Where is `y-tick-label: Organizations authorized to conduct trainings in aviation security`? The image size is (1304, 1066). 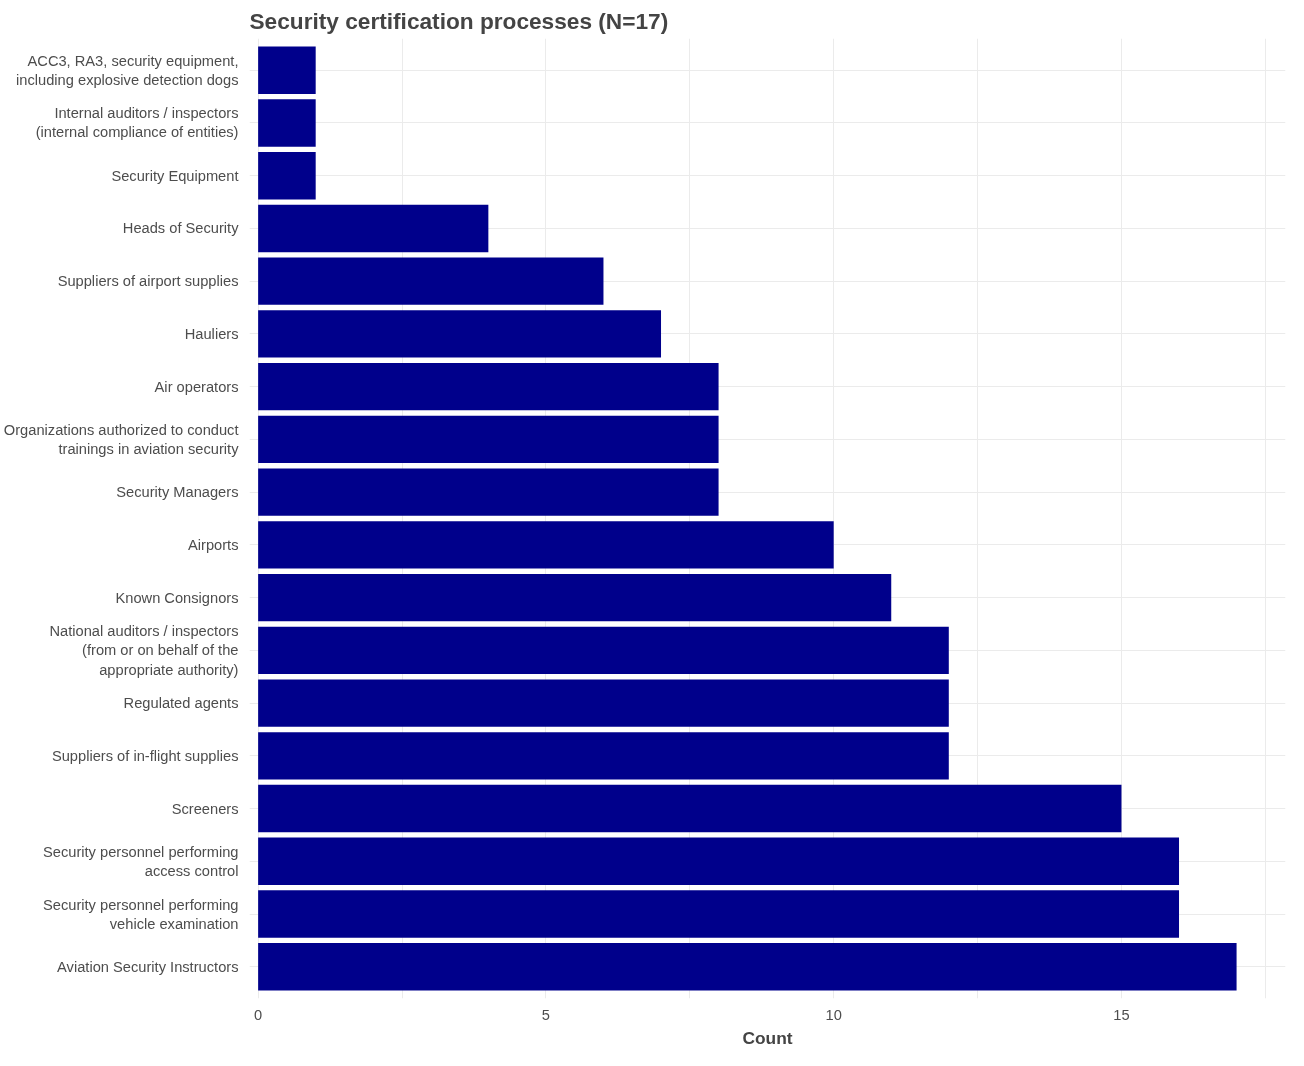 y-tick-label: Organizations authorized to conduct trainings in aviation security is located at coordinates (121, 439).